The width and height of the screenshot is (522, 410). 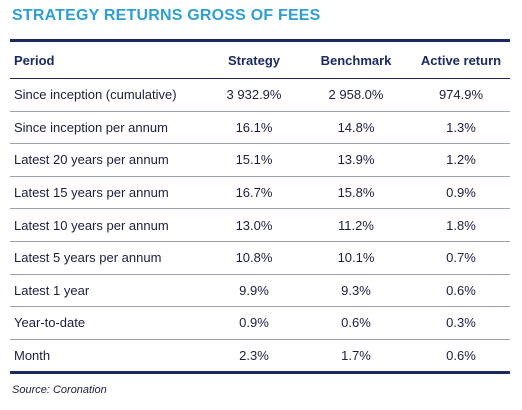 I want to click on table-row: Month 2.3% 1.7% 0.6%, so click(x=260, y=356).